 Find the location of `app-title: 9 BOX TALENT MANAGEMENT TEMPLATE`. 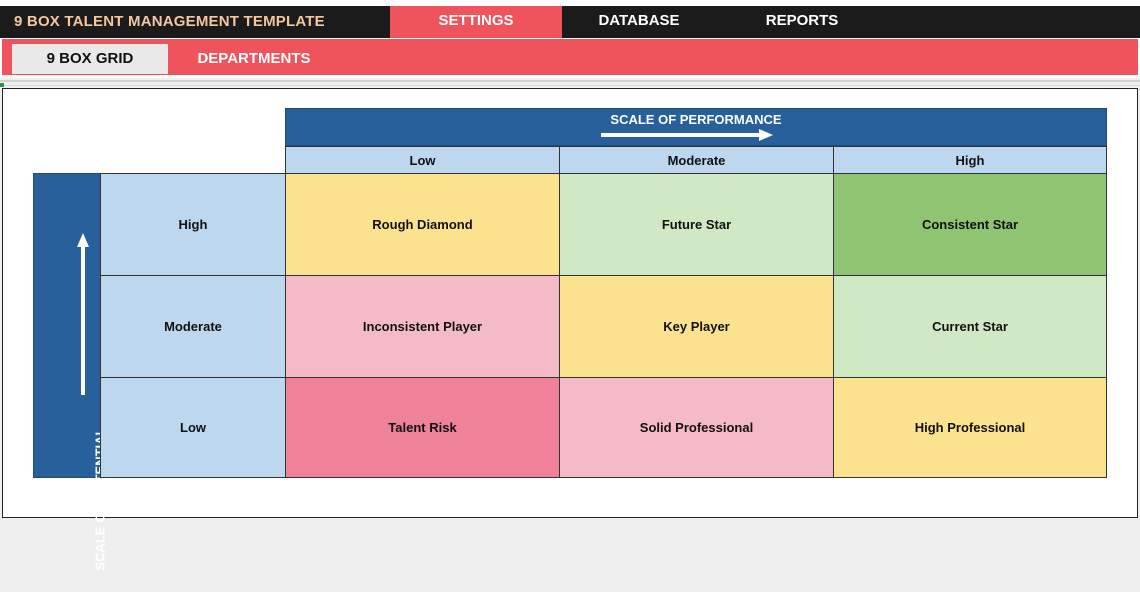

app-title: 9 BOX TALENT MANAGEMENT TEMPLATE is located at coordinates (169, 21).